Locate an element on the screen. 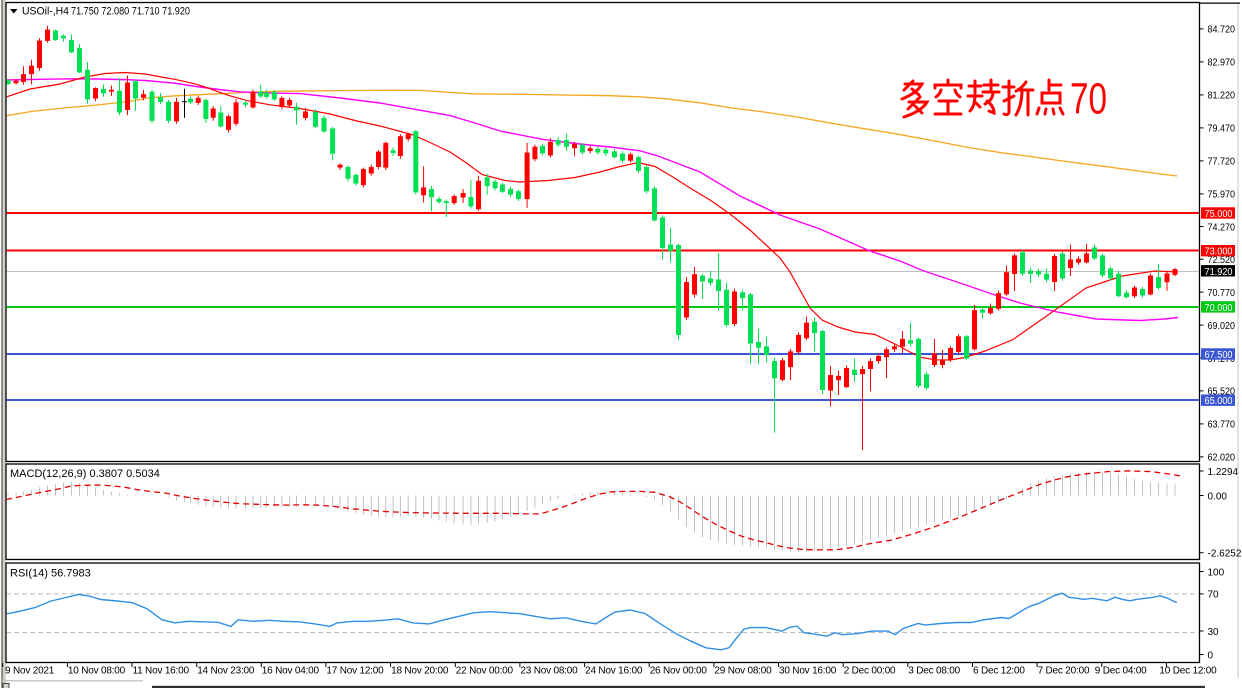 Image resolution: width=1242 pixels, height=688 pixels. svg-text: 70.000 is located at coordinates (1219, 308).